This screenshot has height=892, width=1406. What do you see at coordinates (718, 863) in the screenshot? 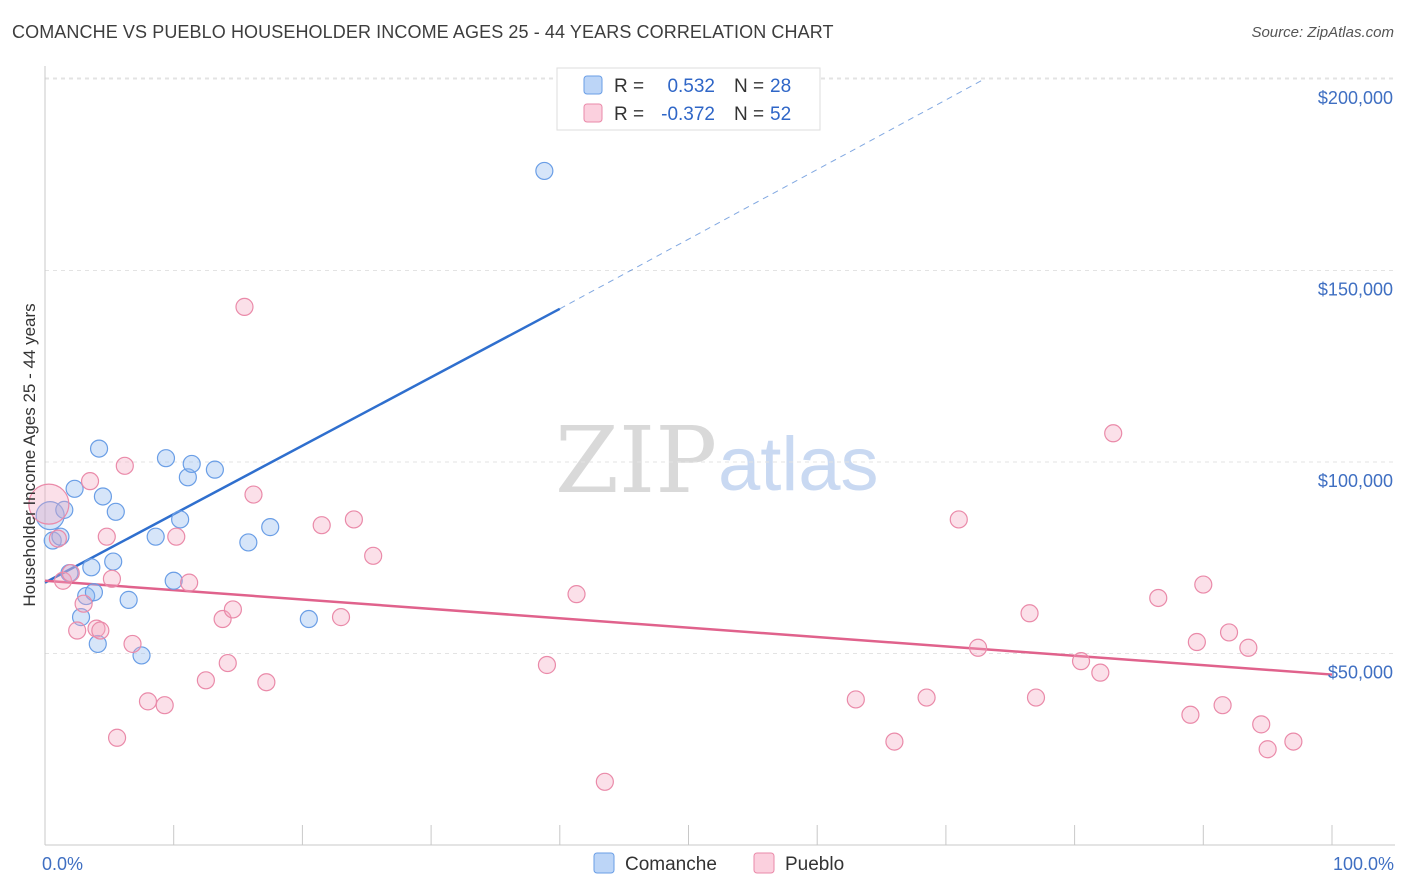
I see `series-legend: Comanche Pueblo` at bounding box center [718, 863].